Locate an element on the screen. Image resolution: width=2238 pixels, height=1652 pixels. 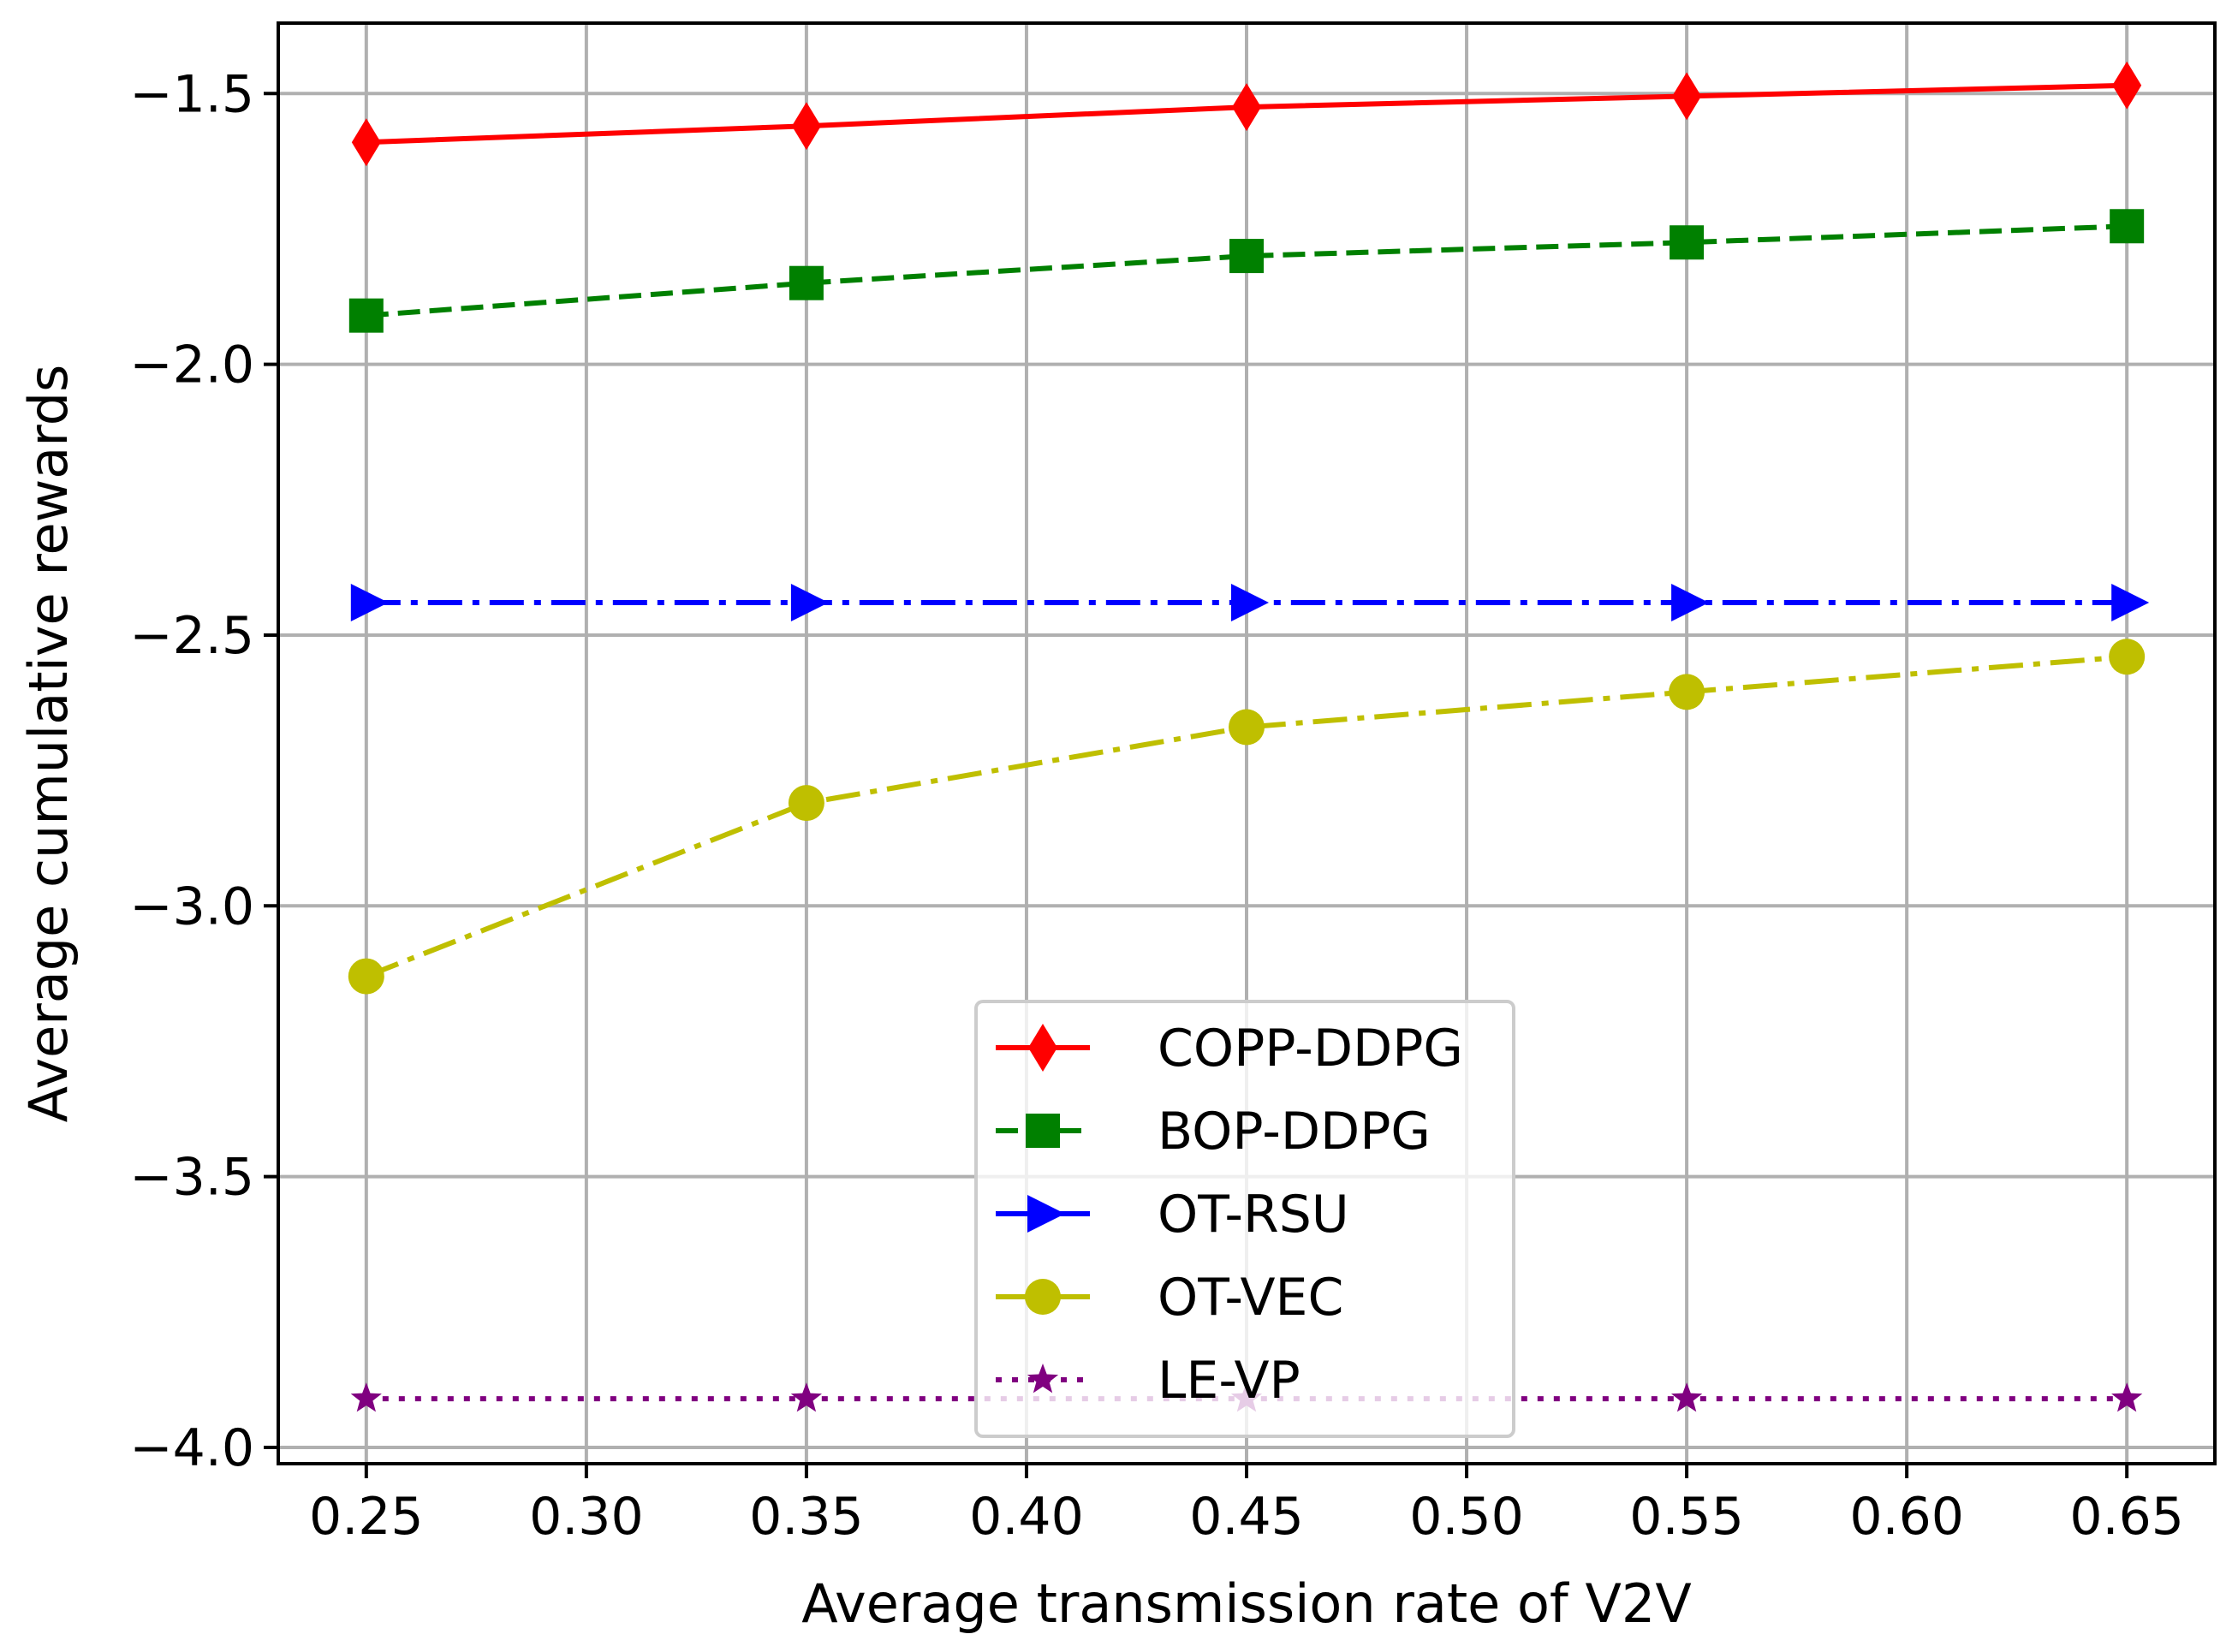
legend-box is located at coordinates (1244, 1219).